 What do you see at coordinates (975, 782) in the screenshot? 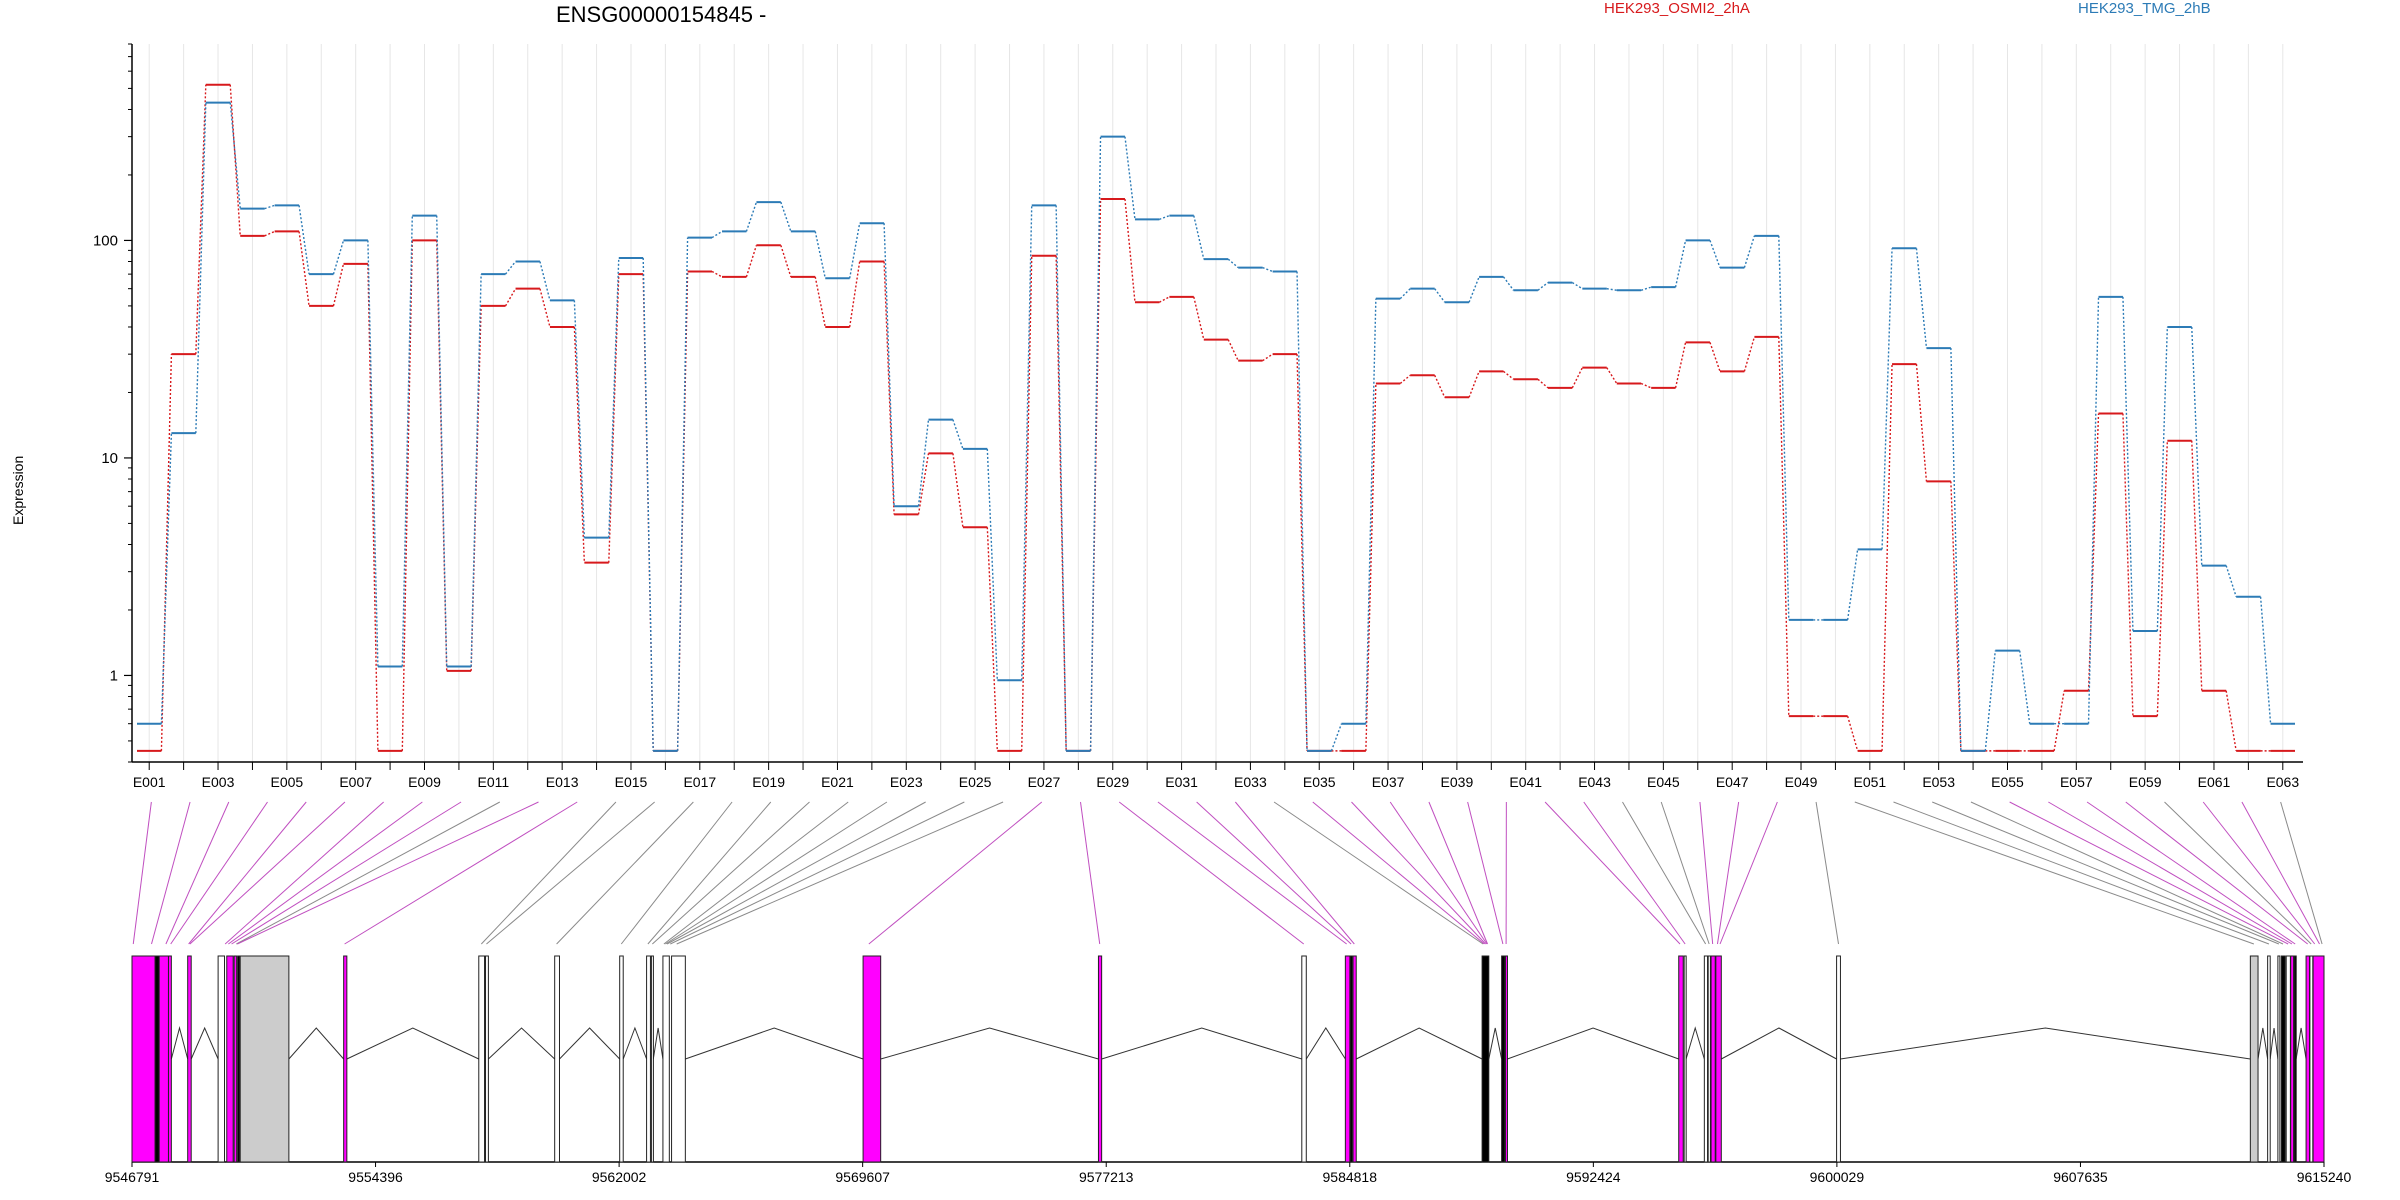
I see `x-tick-label: E025` at bounding box center [975, 782].